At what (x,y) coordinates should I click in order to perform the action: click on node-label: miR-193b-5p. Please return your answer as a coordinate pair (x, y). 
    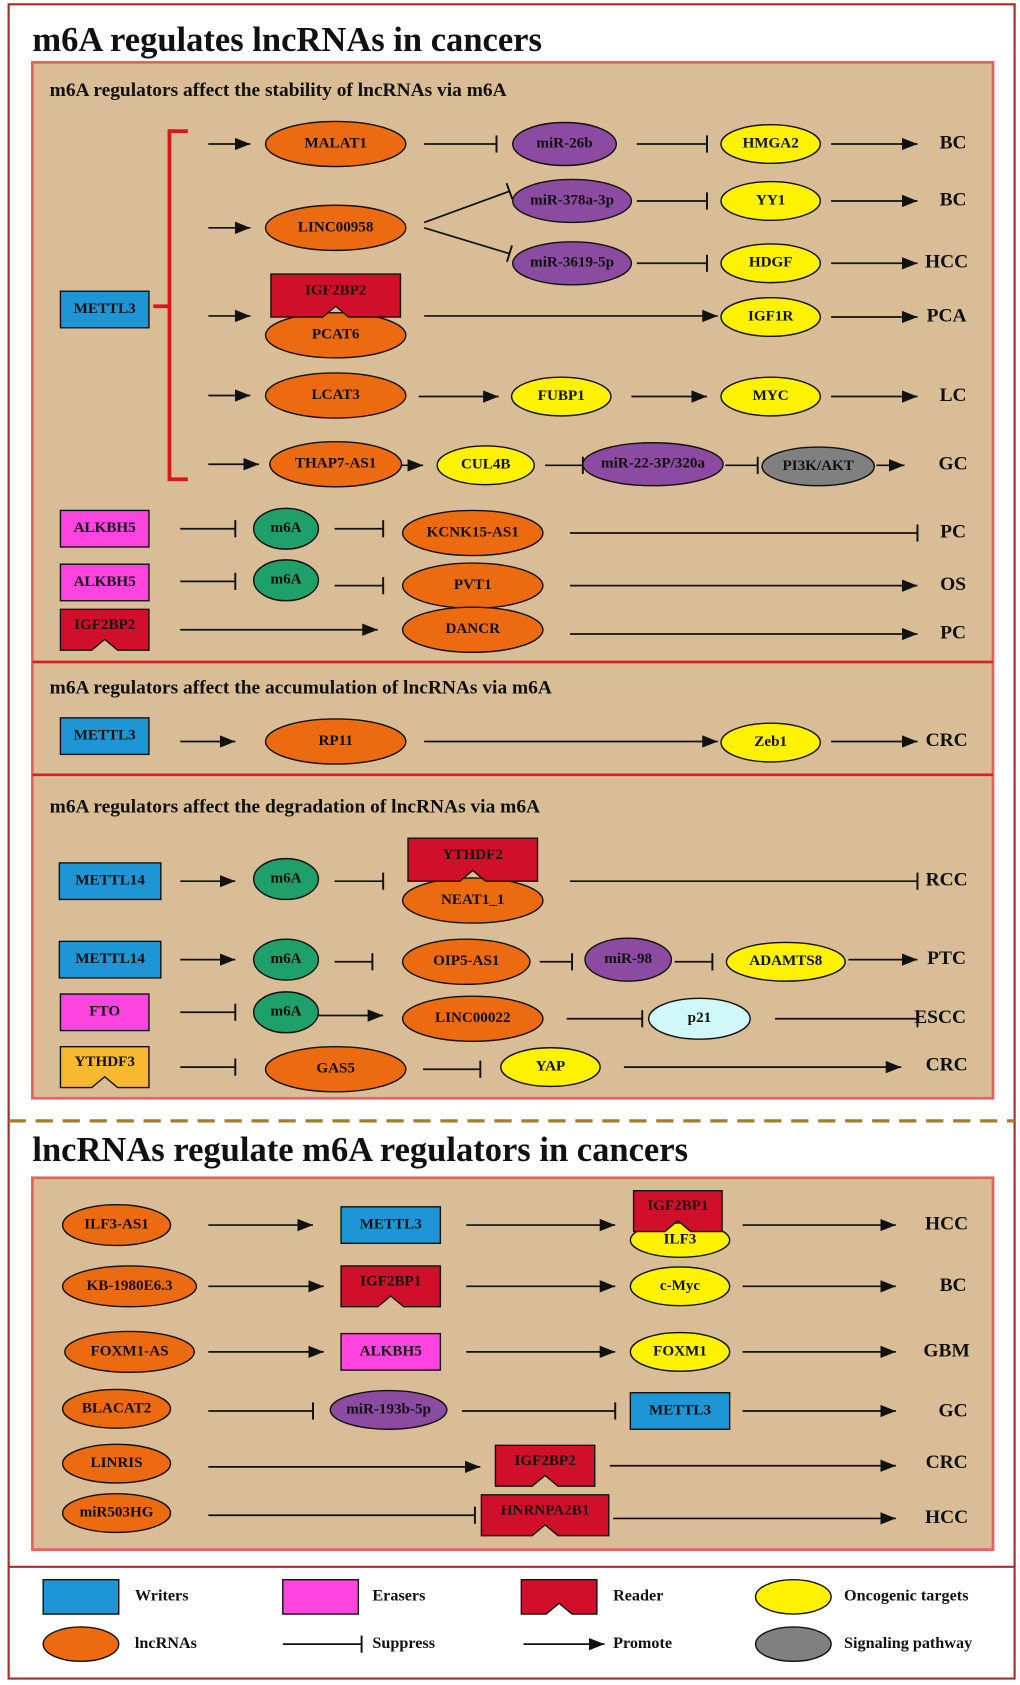
    Looking at the image, I should click on (388, 1409).